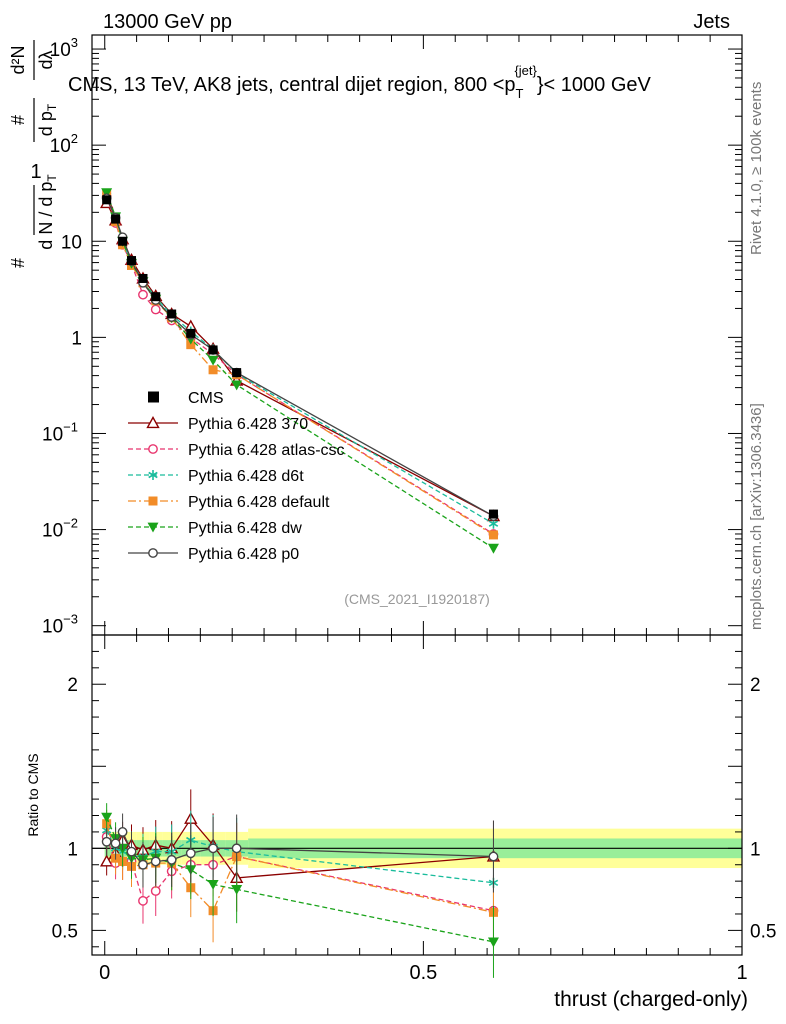 The height and width of the screenshot is (1024, 786). I want to click on legend-entry-6: Pythia 6.428 p0, so click(213, 554).